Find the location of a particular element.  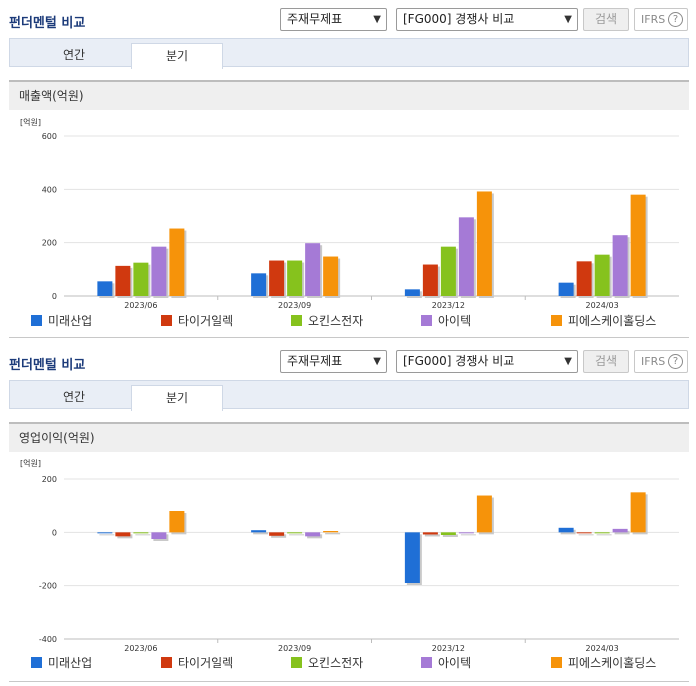

x-tick-label: 2023/09 is located at coordinates (294, 305).